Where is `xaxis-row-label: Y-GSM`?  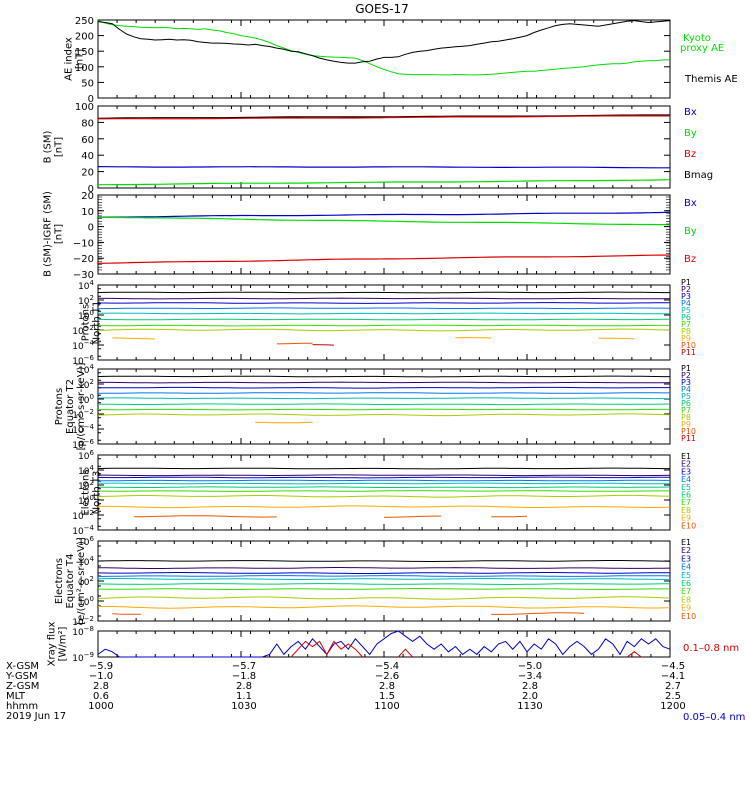 xaxis-row-label: Y-GSM is located at coordinates (21, 676).